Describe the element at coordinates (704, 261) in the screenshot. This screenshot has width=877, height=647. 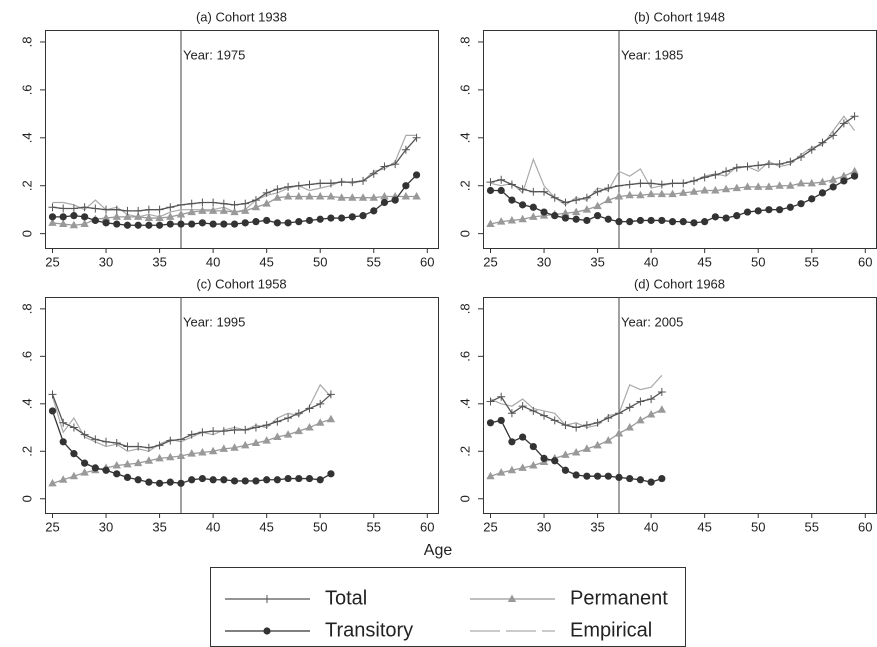
I see `x-tick-label: 45` at that location.